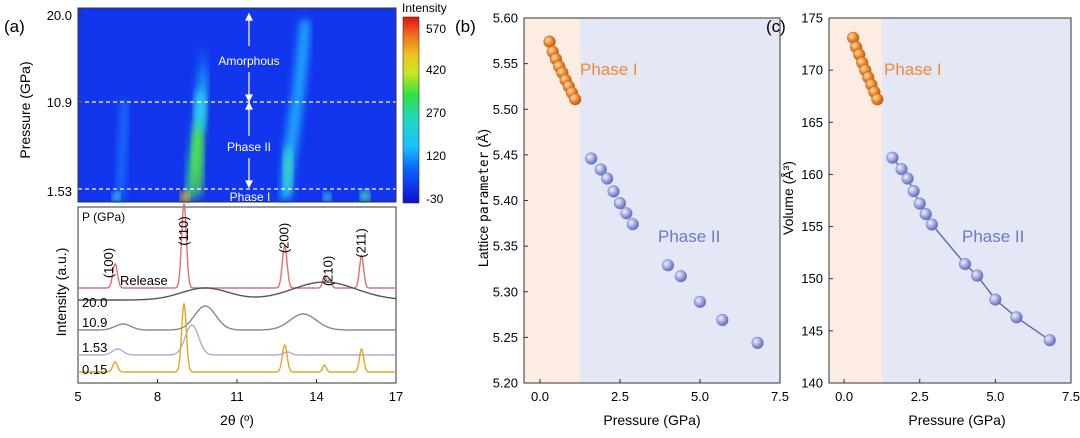 Image resolution: width=1080 pixels, height=438 pixels. Describe the element at coordinates (183, 230) in the screenshot. I see `xrd-peak-label: (110)` at that location.